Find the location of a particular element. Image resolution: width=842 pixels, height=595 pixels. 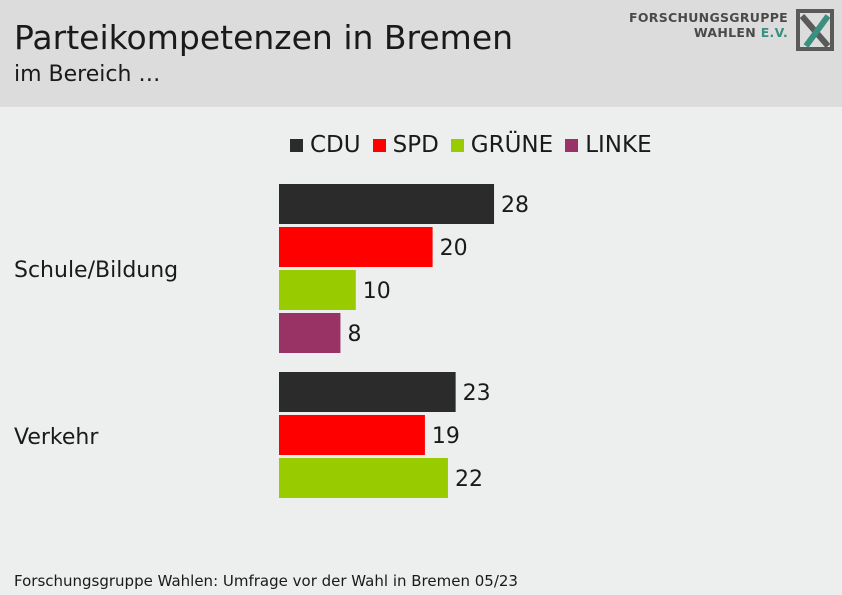

logo-line2: WAHLEN E.V. is located at coordinates (708, 32).